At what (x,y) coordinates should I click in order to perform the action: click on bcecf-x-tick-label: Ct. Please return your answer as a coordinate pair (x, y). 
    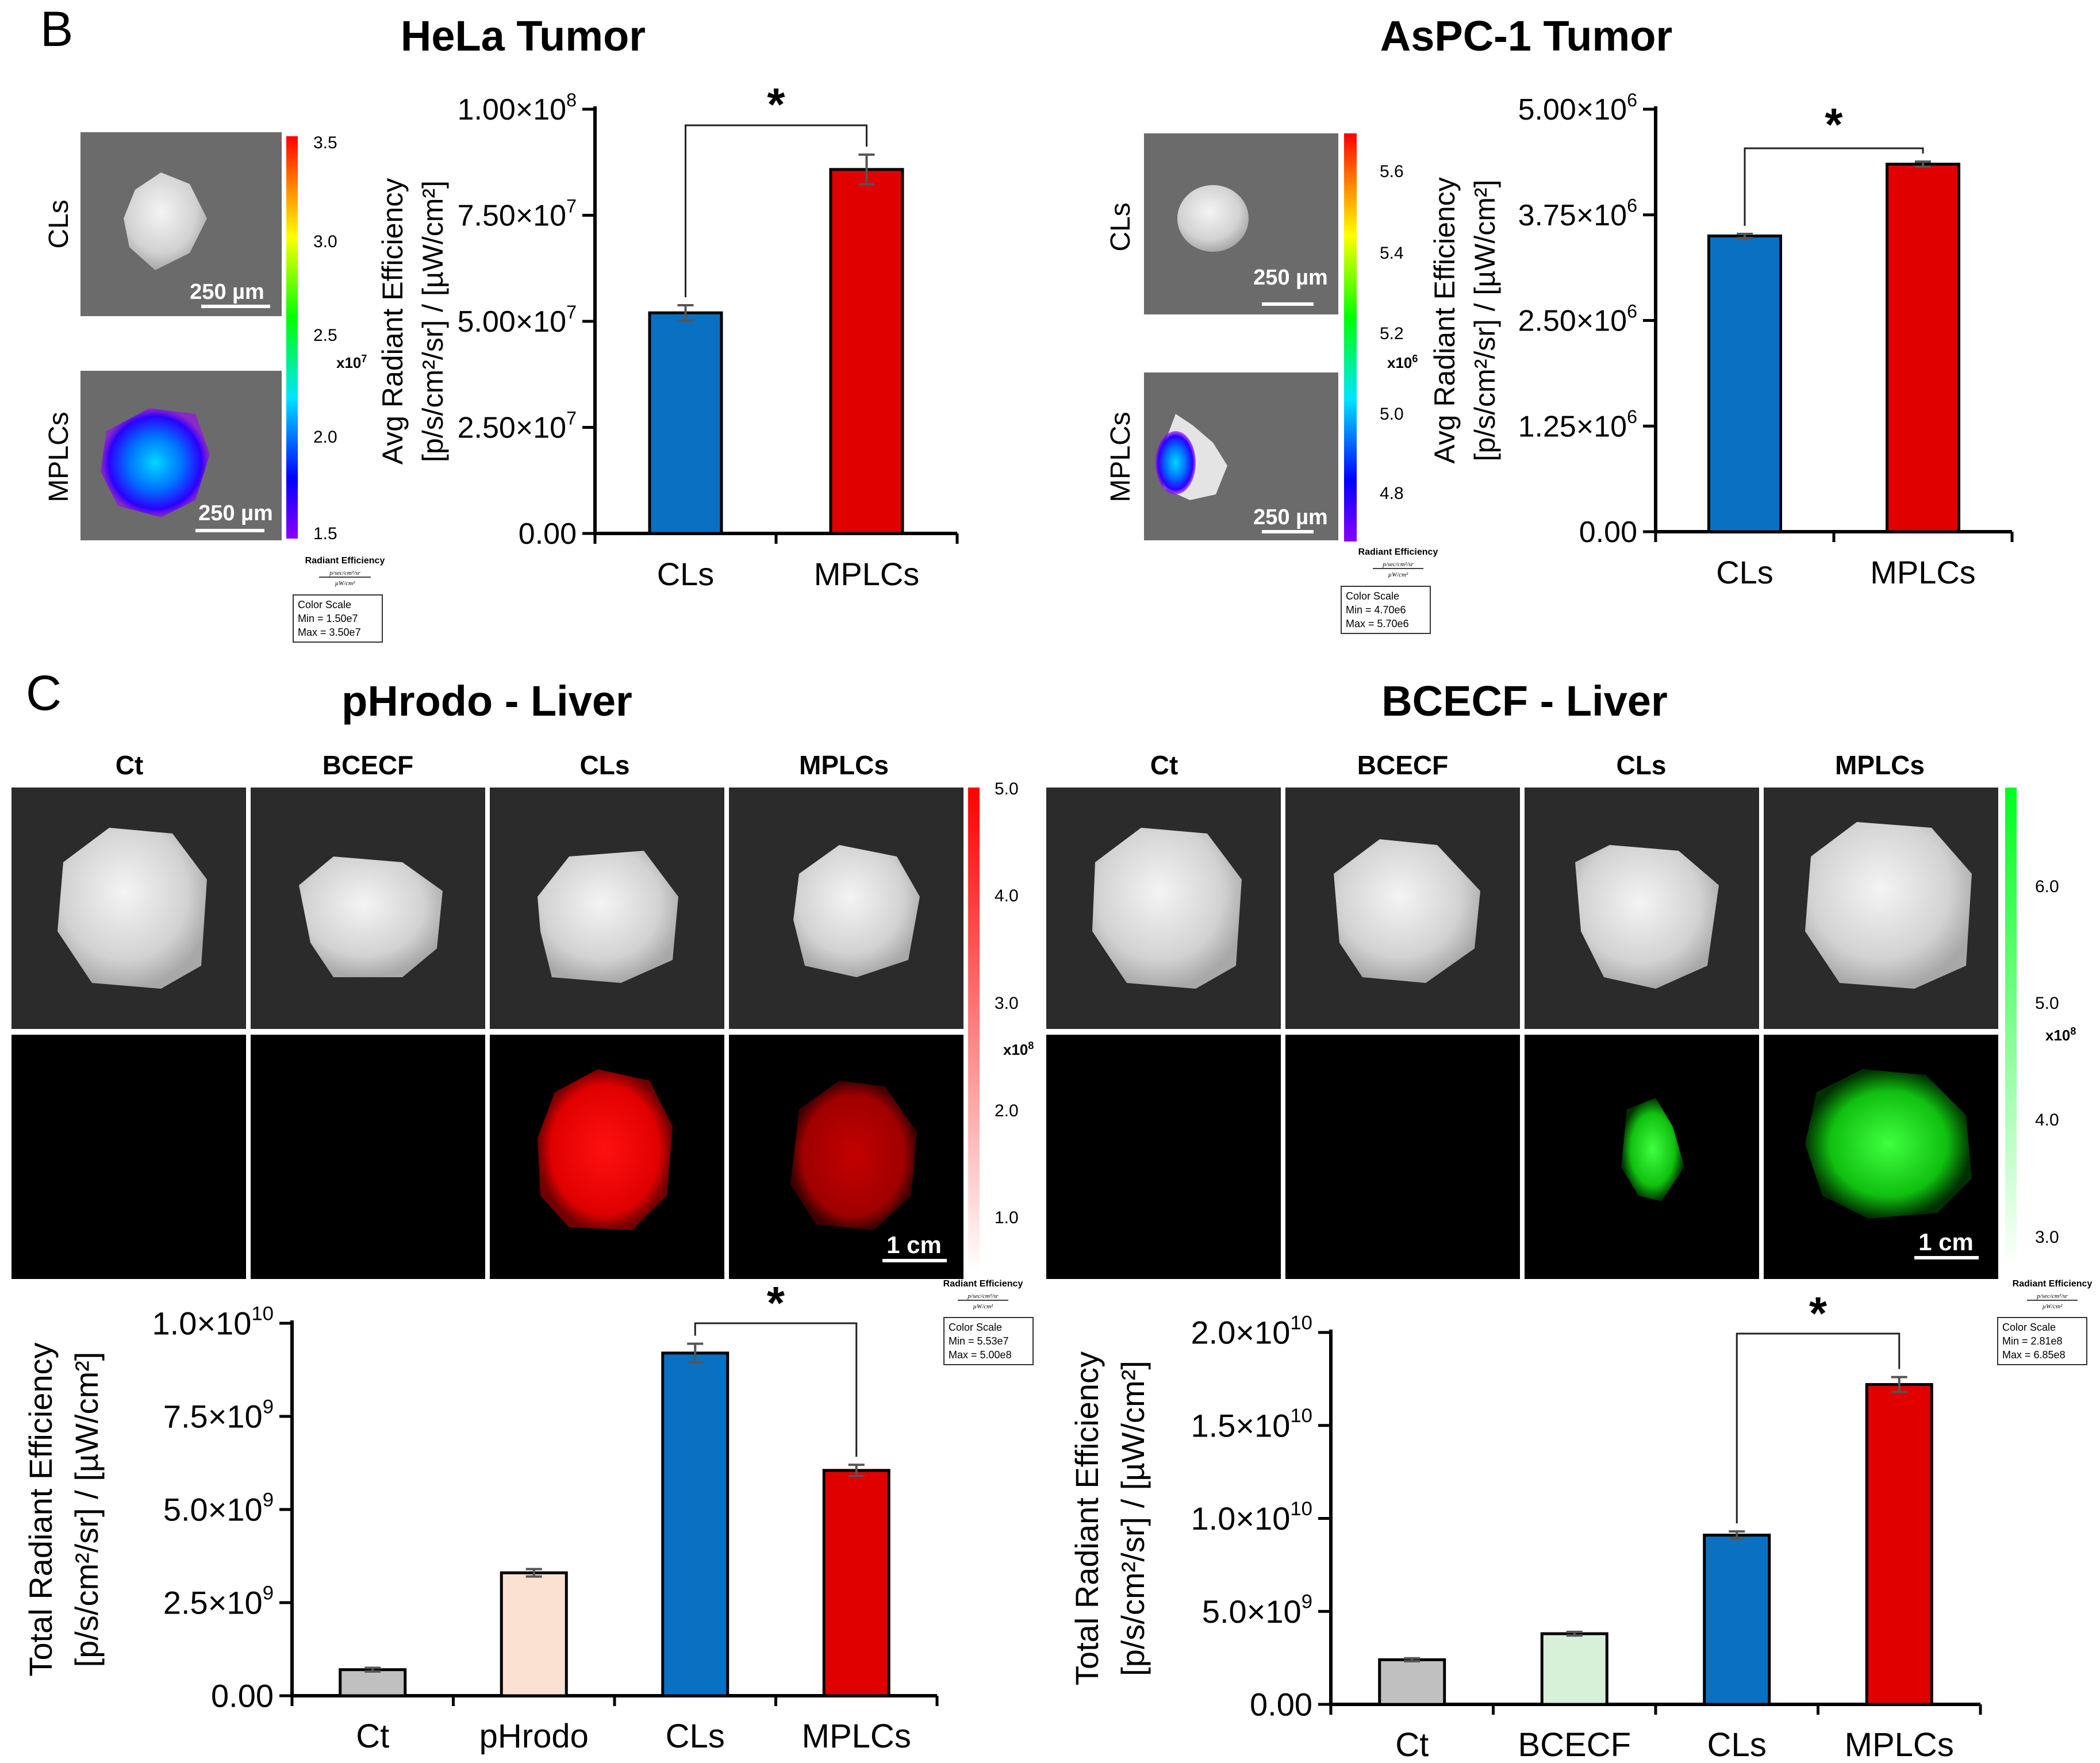
    Looking at the image, I should click on (1412, 1744).